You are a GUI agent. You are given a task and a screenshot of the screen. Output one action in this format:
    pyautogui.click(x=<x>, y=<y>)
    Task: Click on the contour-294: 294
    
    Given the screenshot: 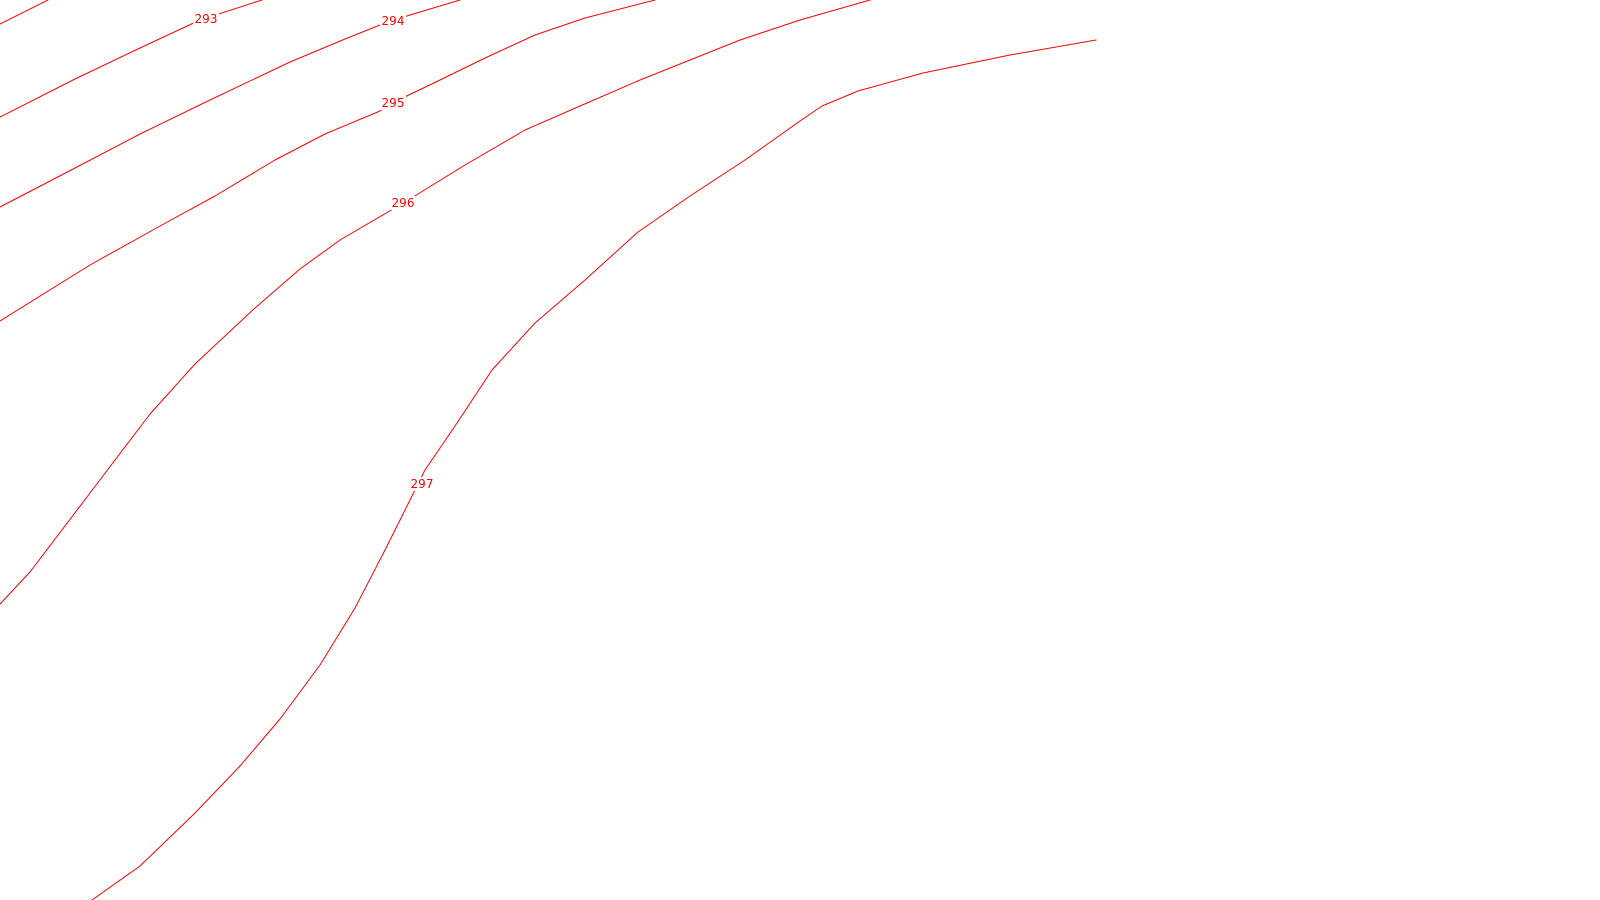 What is the action you would take?
    pyautogui.click(x=230, y=104)
    